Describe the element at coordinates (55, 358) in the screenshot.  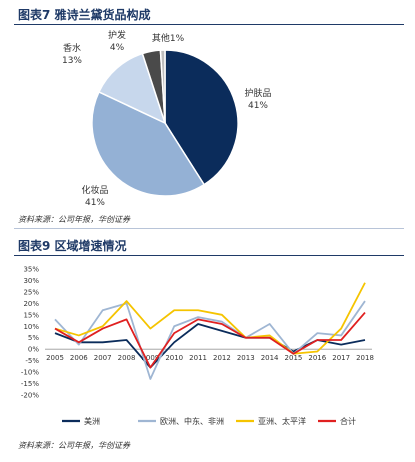
I see `x-tick-label: 2005` at that location.